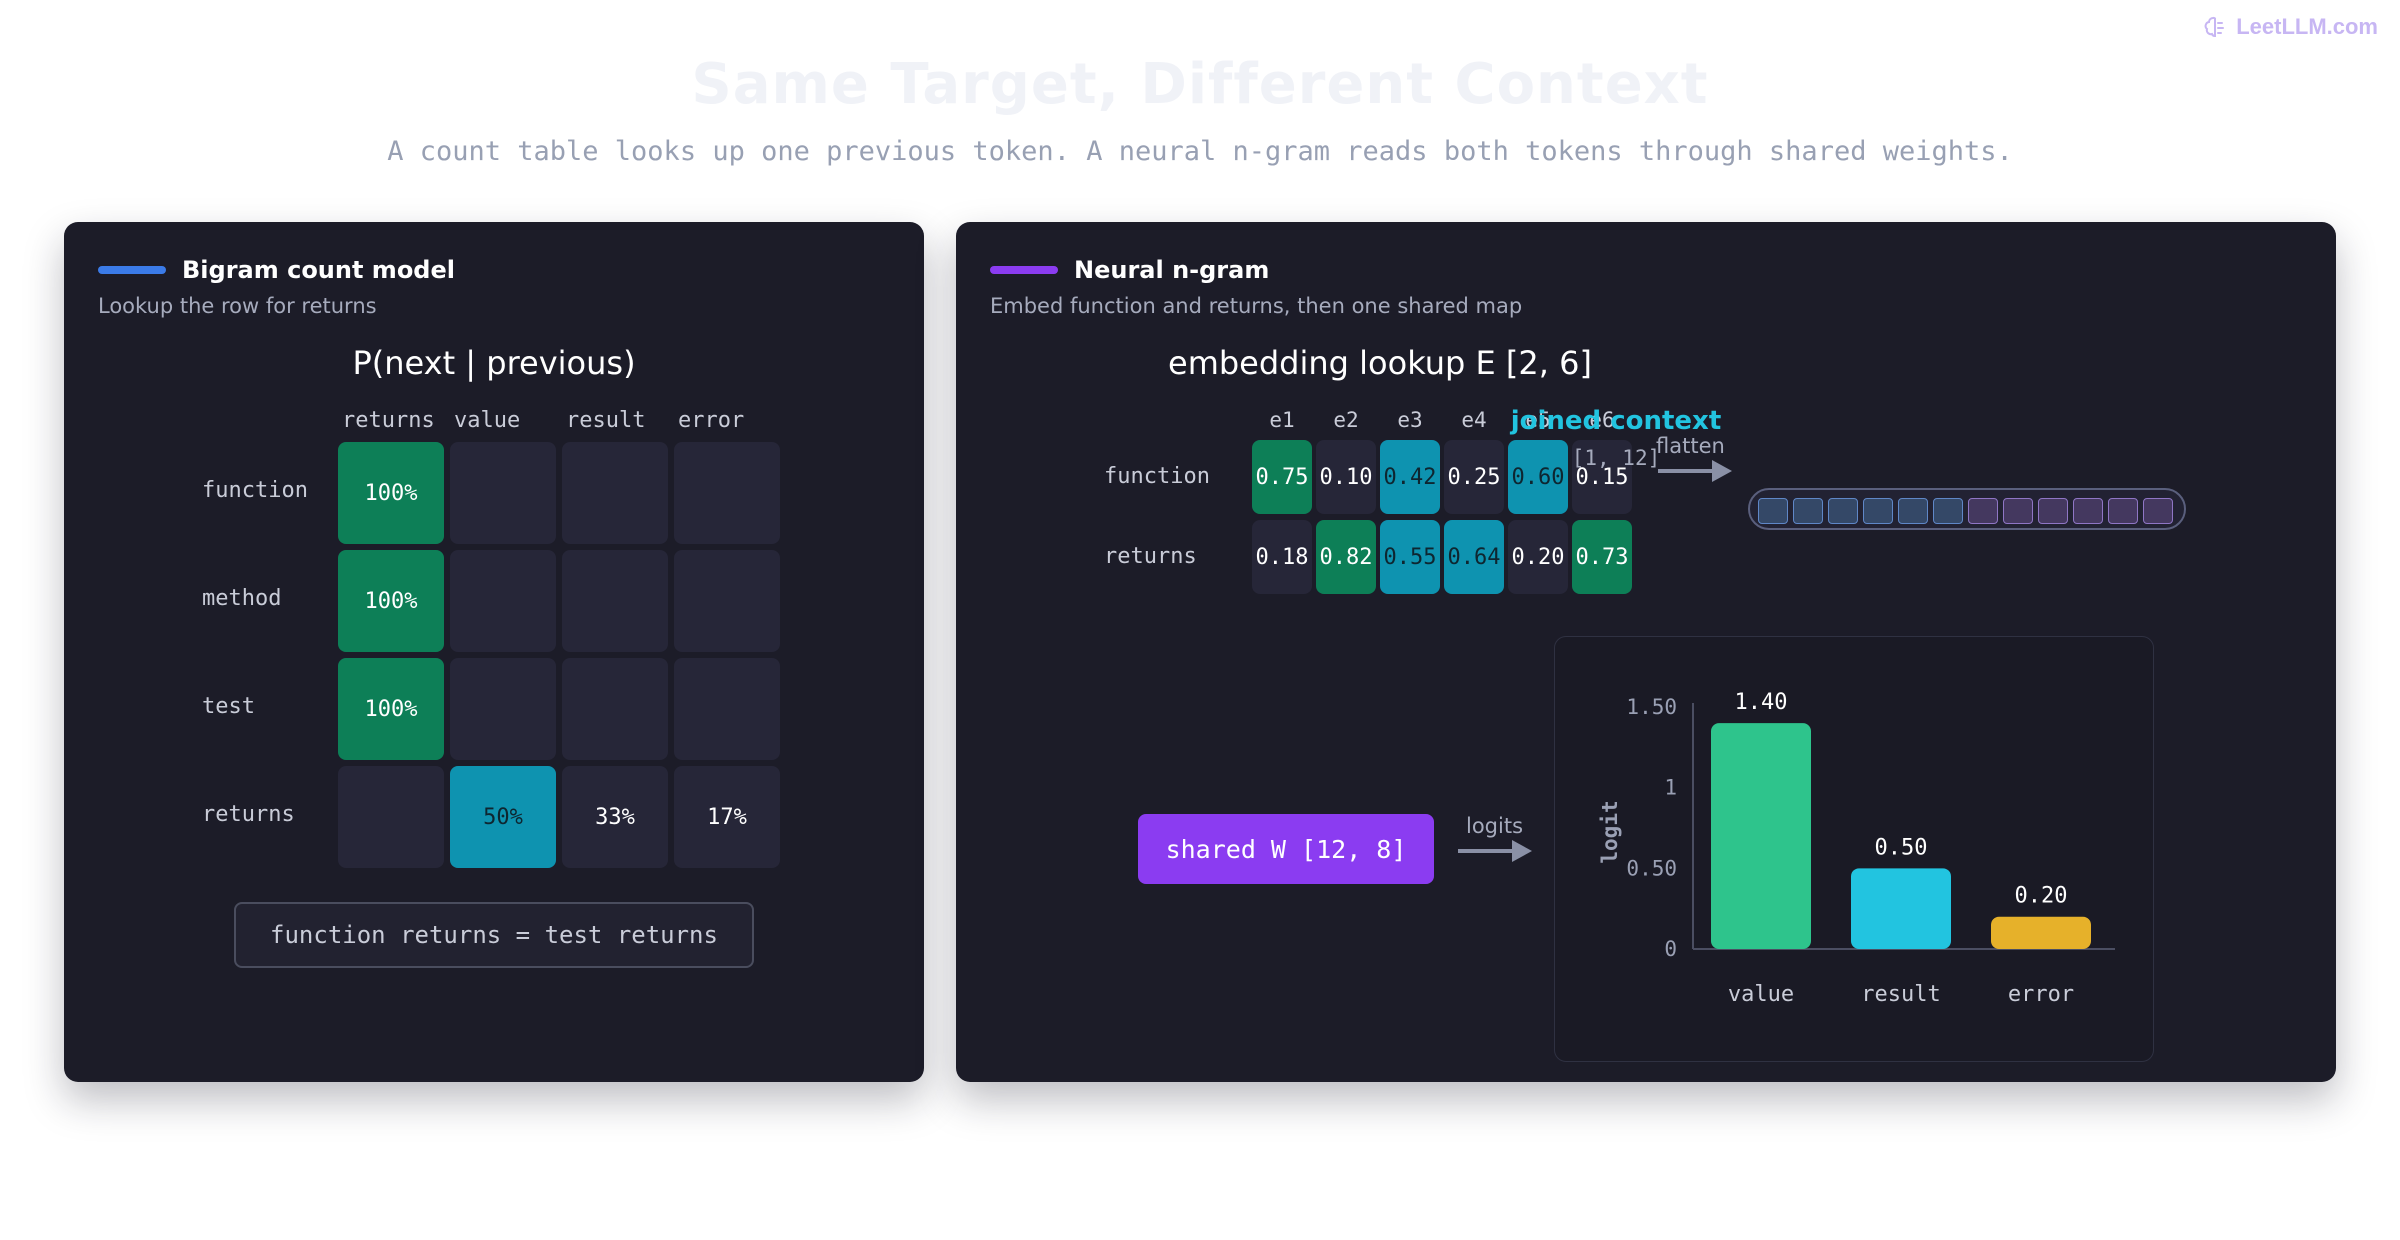  Describe the element at coordinates (1695, 471) in the screenshot. I see `flatten-arrow-icon` at that location.